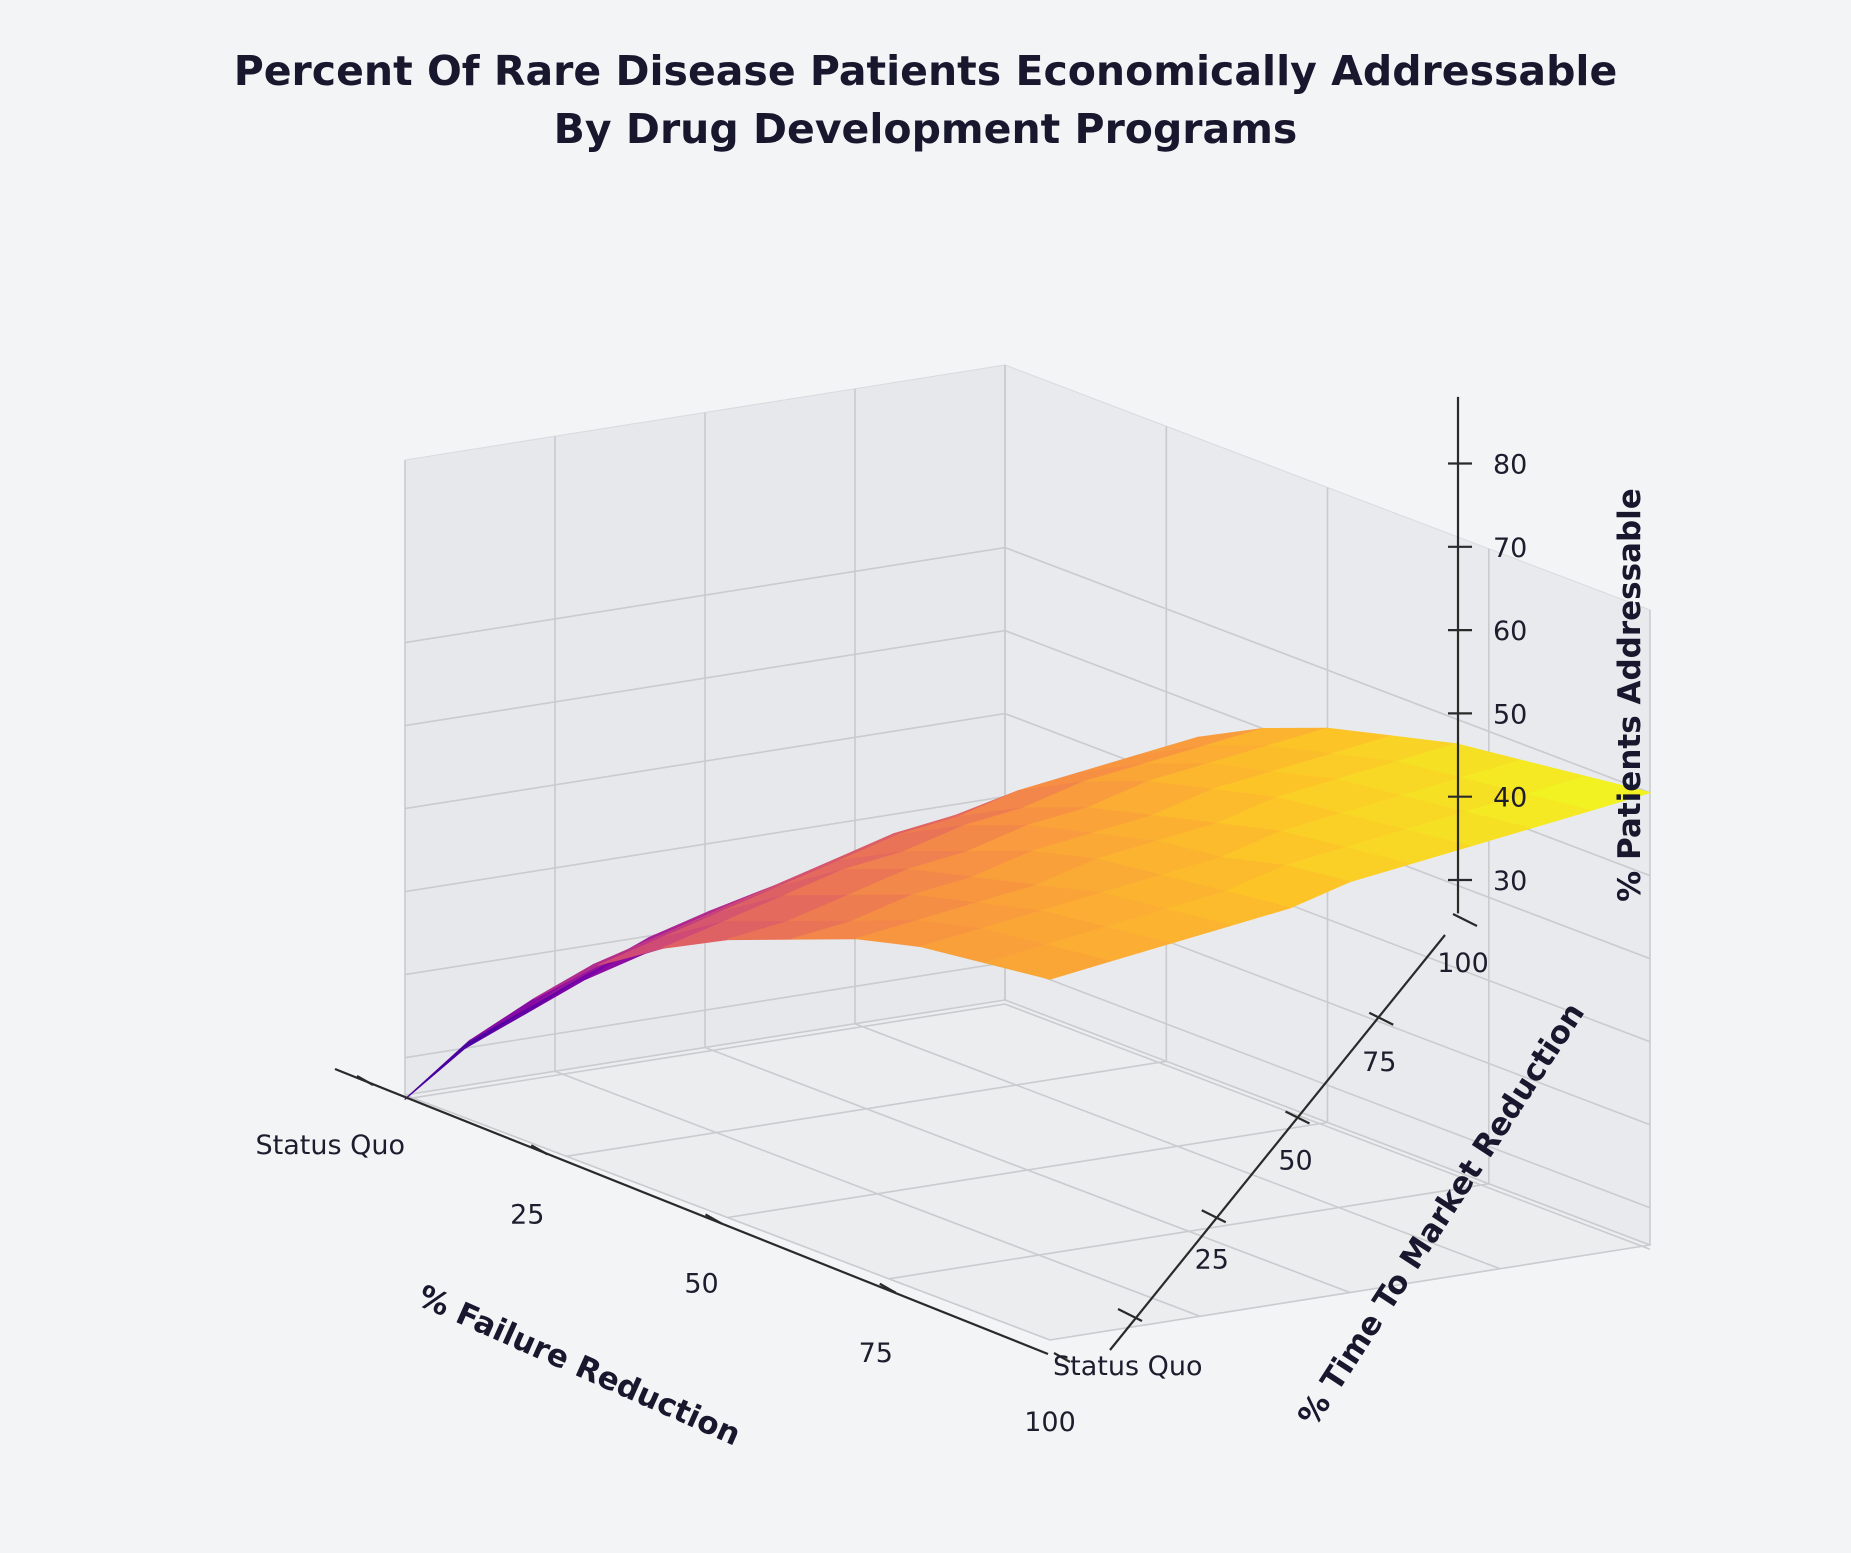 Image resolution: width=1851 pixels, height=1553 pixels. I want to click on surface-patch, so click(1047, 962).